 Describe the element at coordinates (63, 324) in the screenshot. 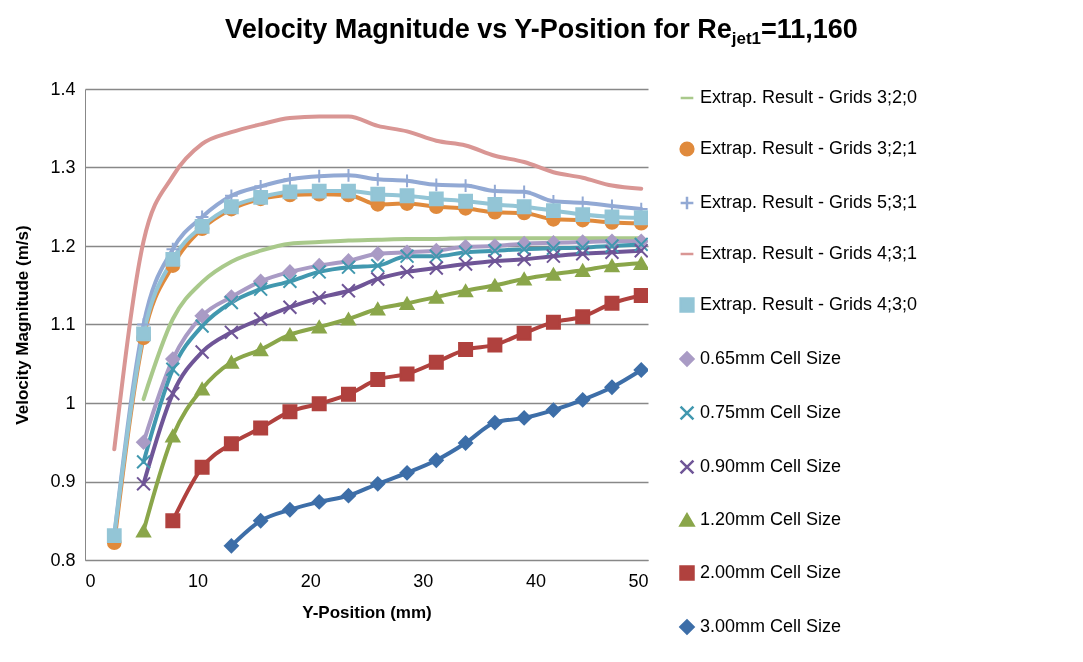

I see `y-tick-label: 1.1` at that location.